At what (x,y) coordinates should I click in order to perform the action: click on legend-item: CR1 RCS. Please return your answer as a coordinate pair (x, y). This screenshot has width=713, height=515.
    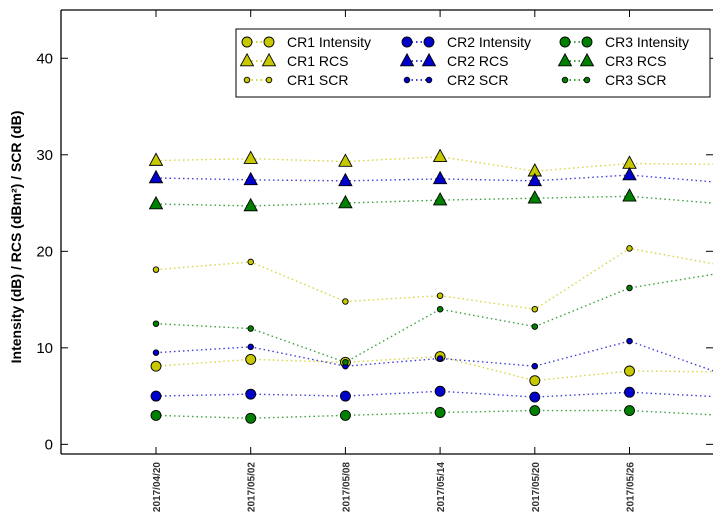
    Looking at the image, I should click on (293, 60).